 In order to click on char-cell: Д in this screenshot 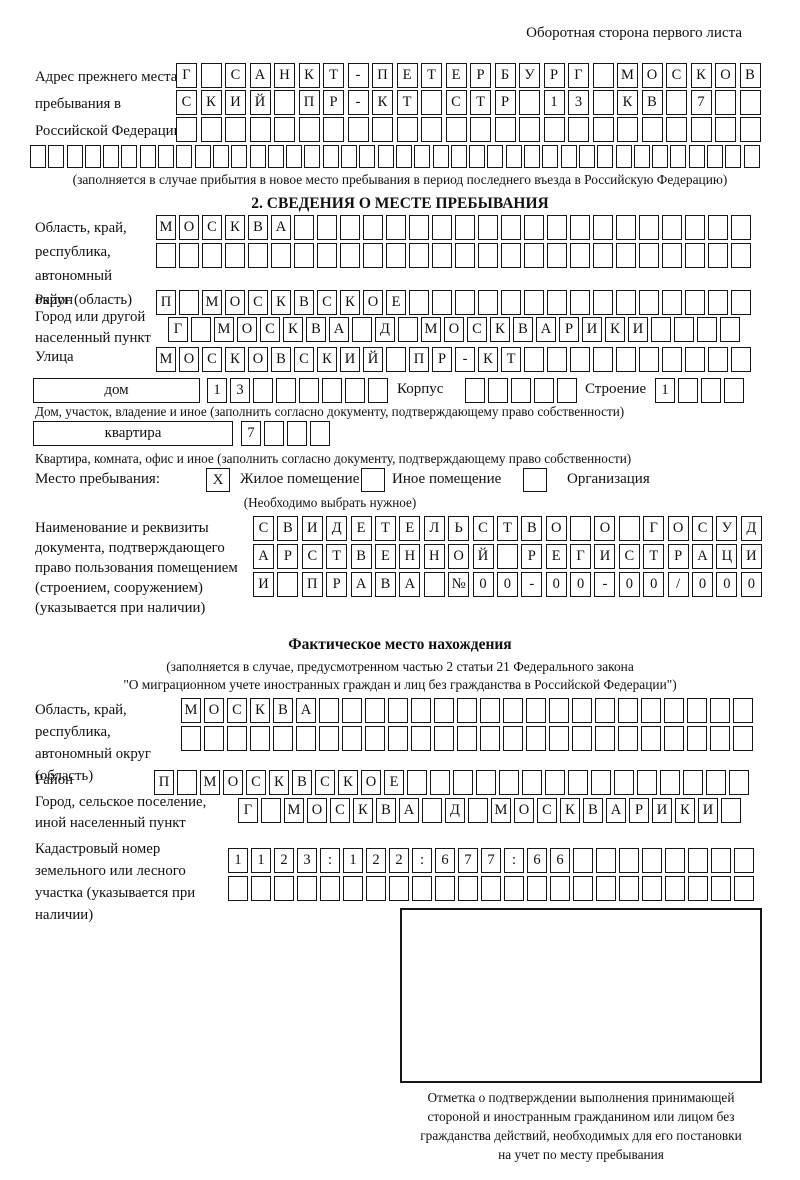, I will do `click(385, 329)`.